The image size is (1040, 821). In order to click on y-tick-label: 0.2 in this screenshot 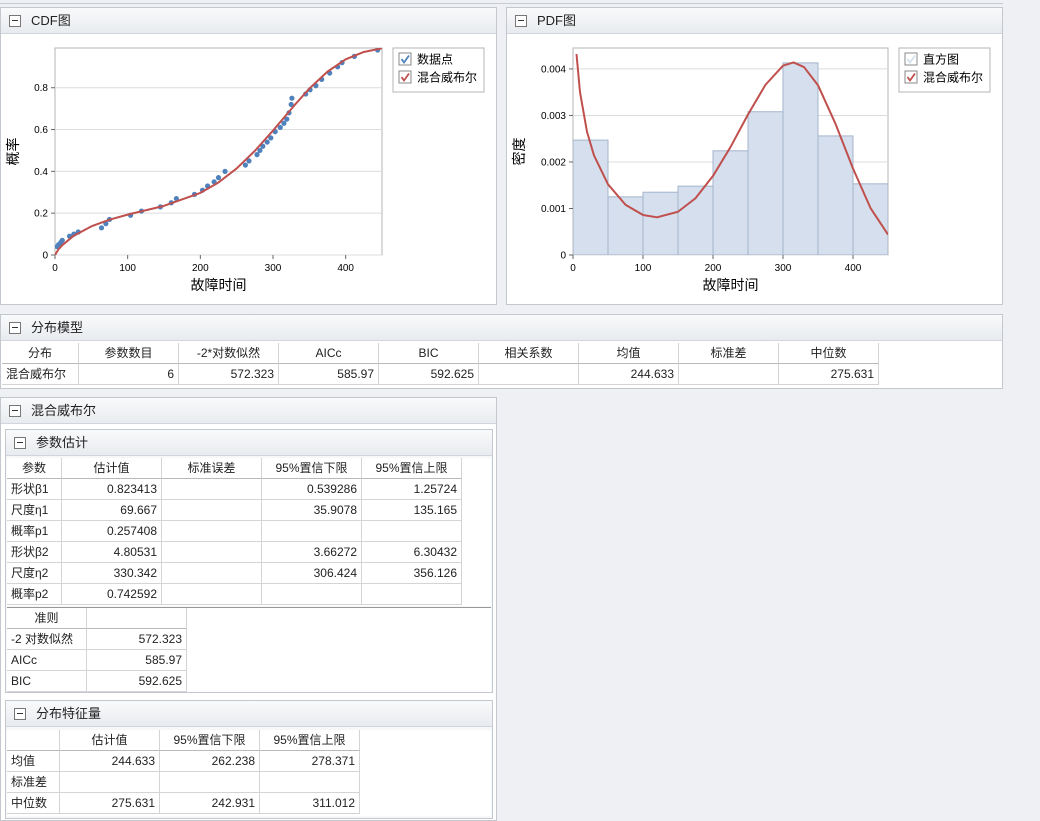, I will do `click(41, 214)`.